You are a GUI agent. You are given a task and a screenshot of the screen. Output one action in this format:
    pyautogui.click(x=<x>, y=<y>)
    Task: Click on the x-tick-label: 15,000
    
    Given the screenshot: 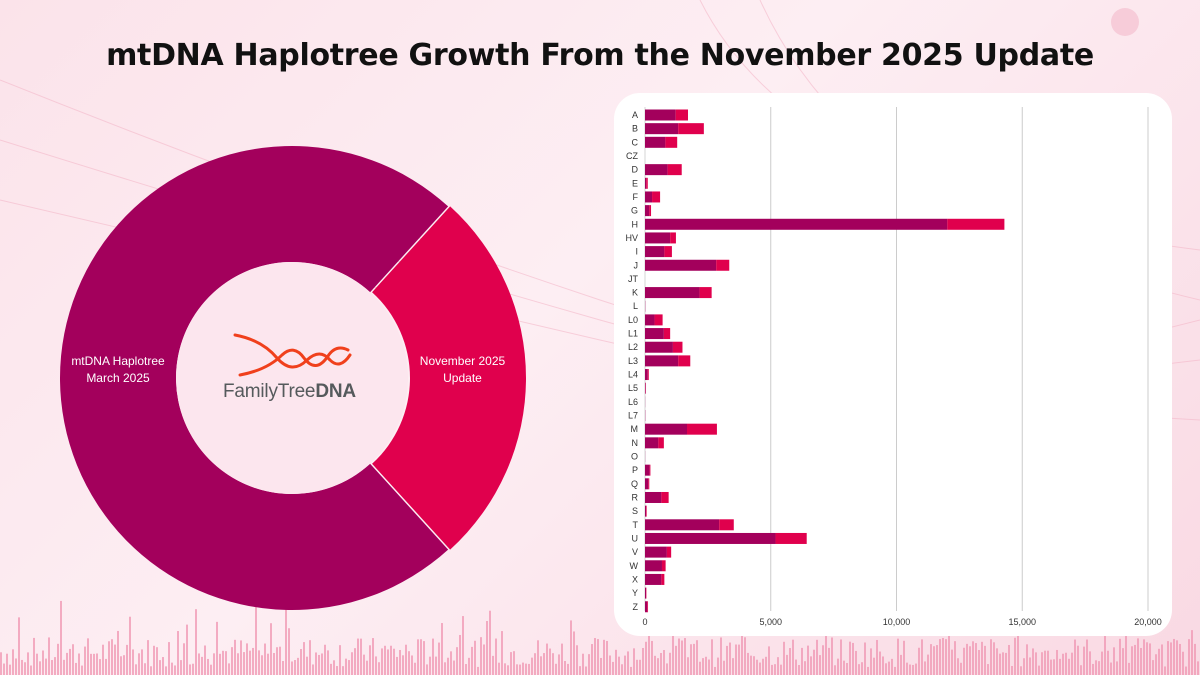 What is the action you would take?
    pyautogui.click(x=1022, y=622)
    